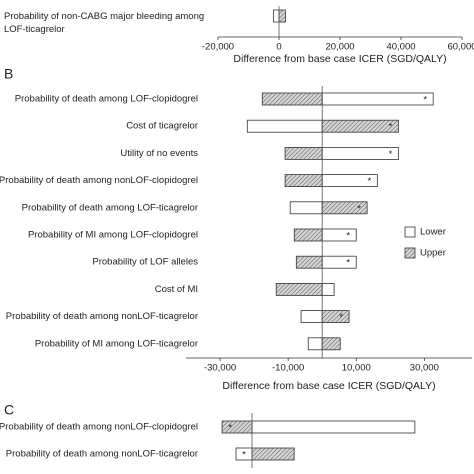 The width and height of the screenshot is (474, 474). What do you see at coordinates (278, 47) in the screenshot?
I see `x-tick-label: 0` at bounding box center [278, 47].